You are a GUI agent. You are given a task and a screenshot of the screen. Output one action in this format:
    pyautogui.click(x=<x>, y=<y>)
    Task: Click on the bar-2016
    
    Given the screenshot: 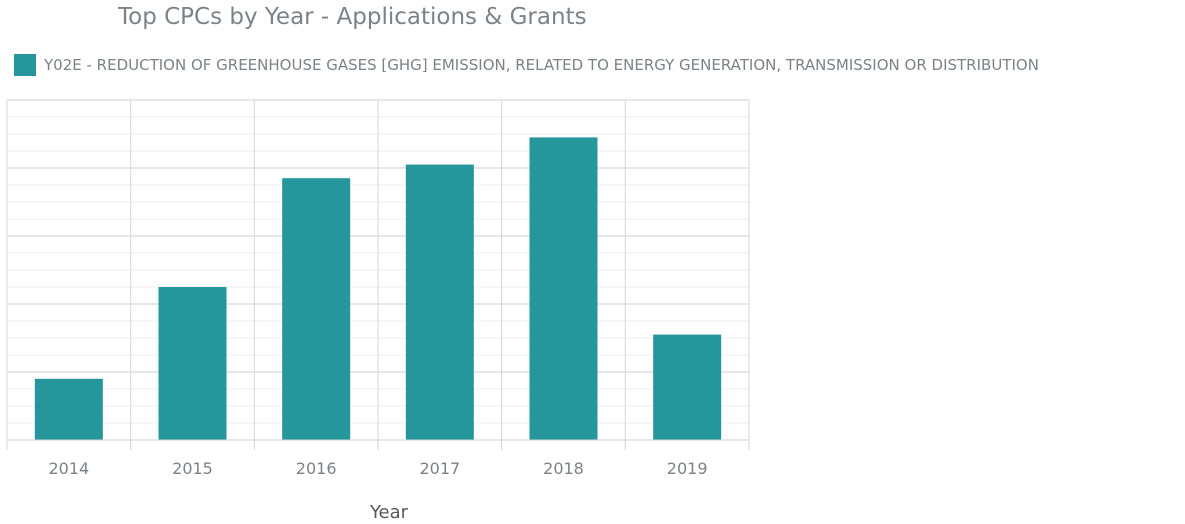 What is the action you would take?
    pyautogui.click(x=316, y=309)
    